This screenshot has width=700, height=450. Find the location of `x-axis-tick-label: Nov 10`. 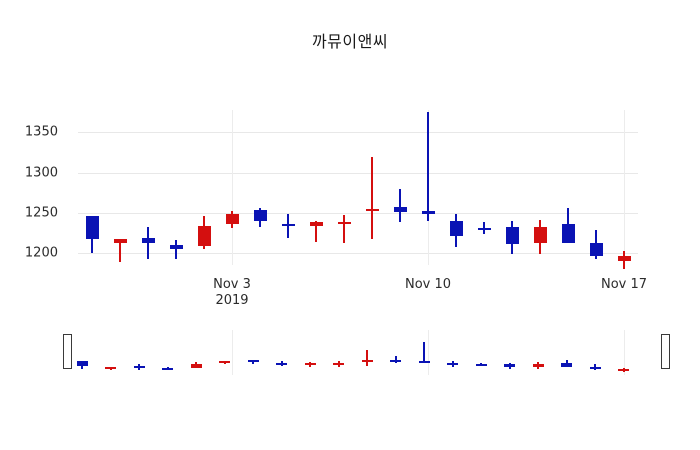

x-axis-tick-label: Nov 10 is located at coordinates (428, 284).